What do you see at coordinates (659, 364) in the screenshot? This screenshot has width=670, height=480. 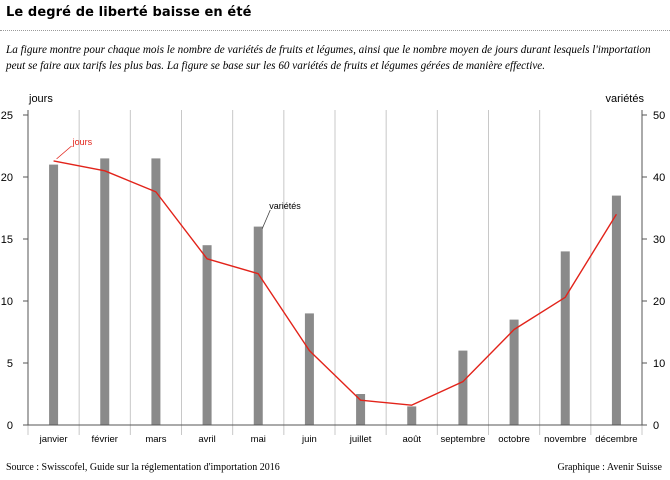 I see `right-axis-tick-label: 10` at bounding box center [659, 364].